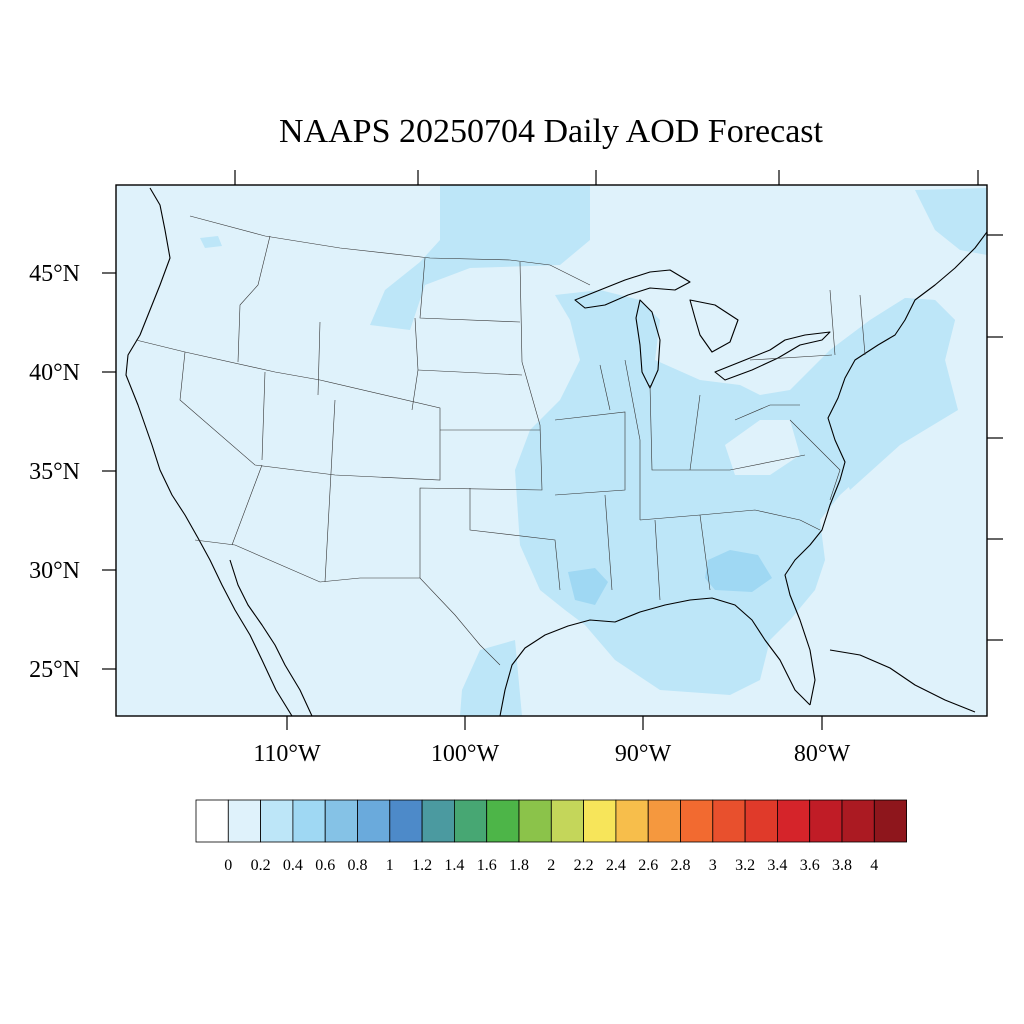 This screenshot has height=1024, width=1024. I want to click on colorbar-label: 4, so click(874, 865).